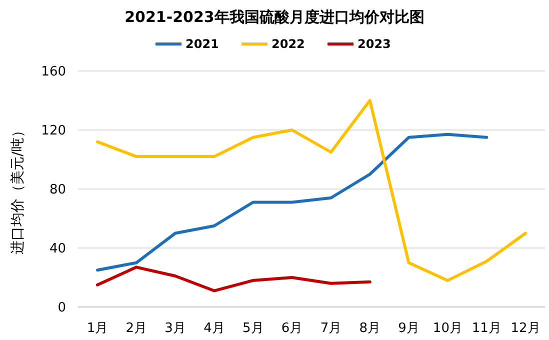 This screenshot has width=549, height=340. I want to click on y-tick-label: 160, so click(53, 72).